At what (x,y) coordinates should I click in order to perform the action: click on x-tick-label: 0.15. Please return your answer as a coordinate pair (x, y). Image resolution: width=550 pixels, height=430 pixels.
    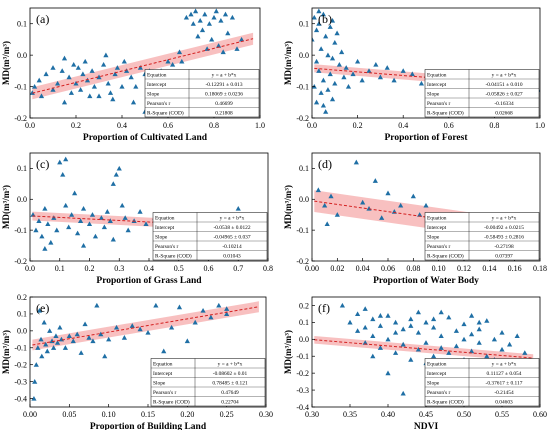
    Looking at the image, I should click on (148, 414).